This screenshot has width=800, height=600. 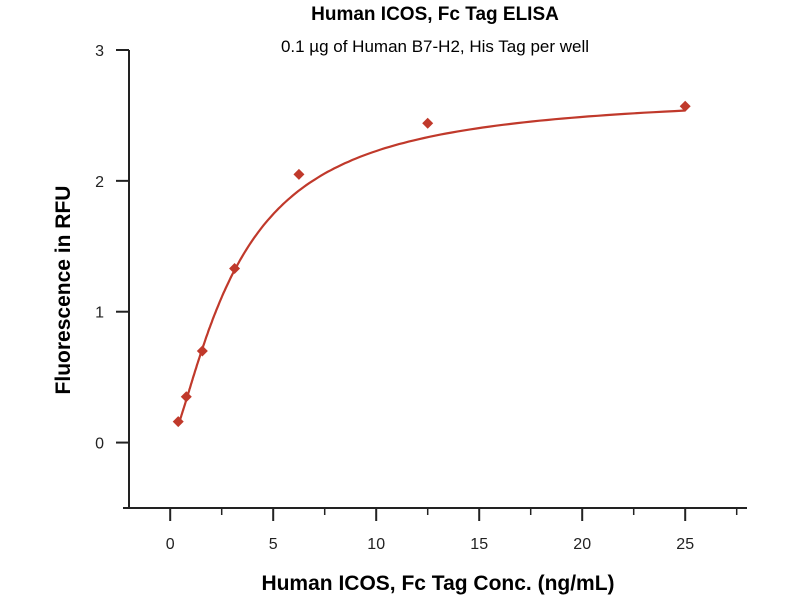 I want to click on y-axis-label: Fluorescence in RFU, so click(x=63, y=290).